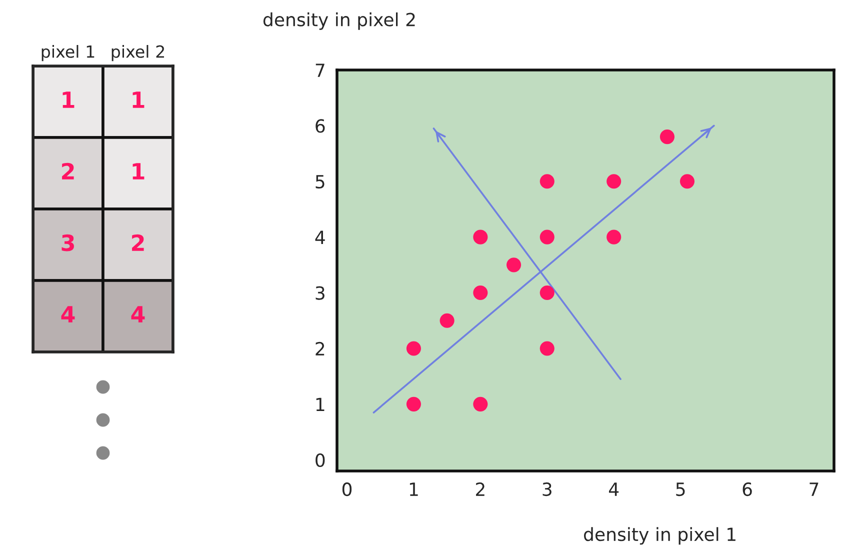 The width and height of the screenshot is (843, 550). I want to click on x-axis-title: density in pixel 1, so click(660, 536).